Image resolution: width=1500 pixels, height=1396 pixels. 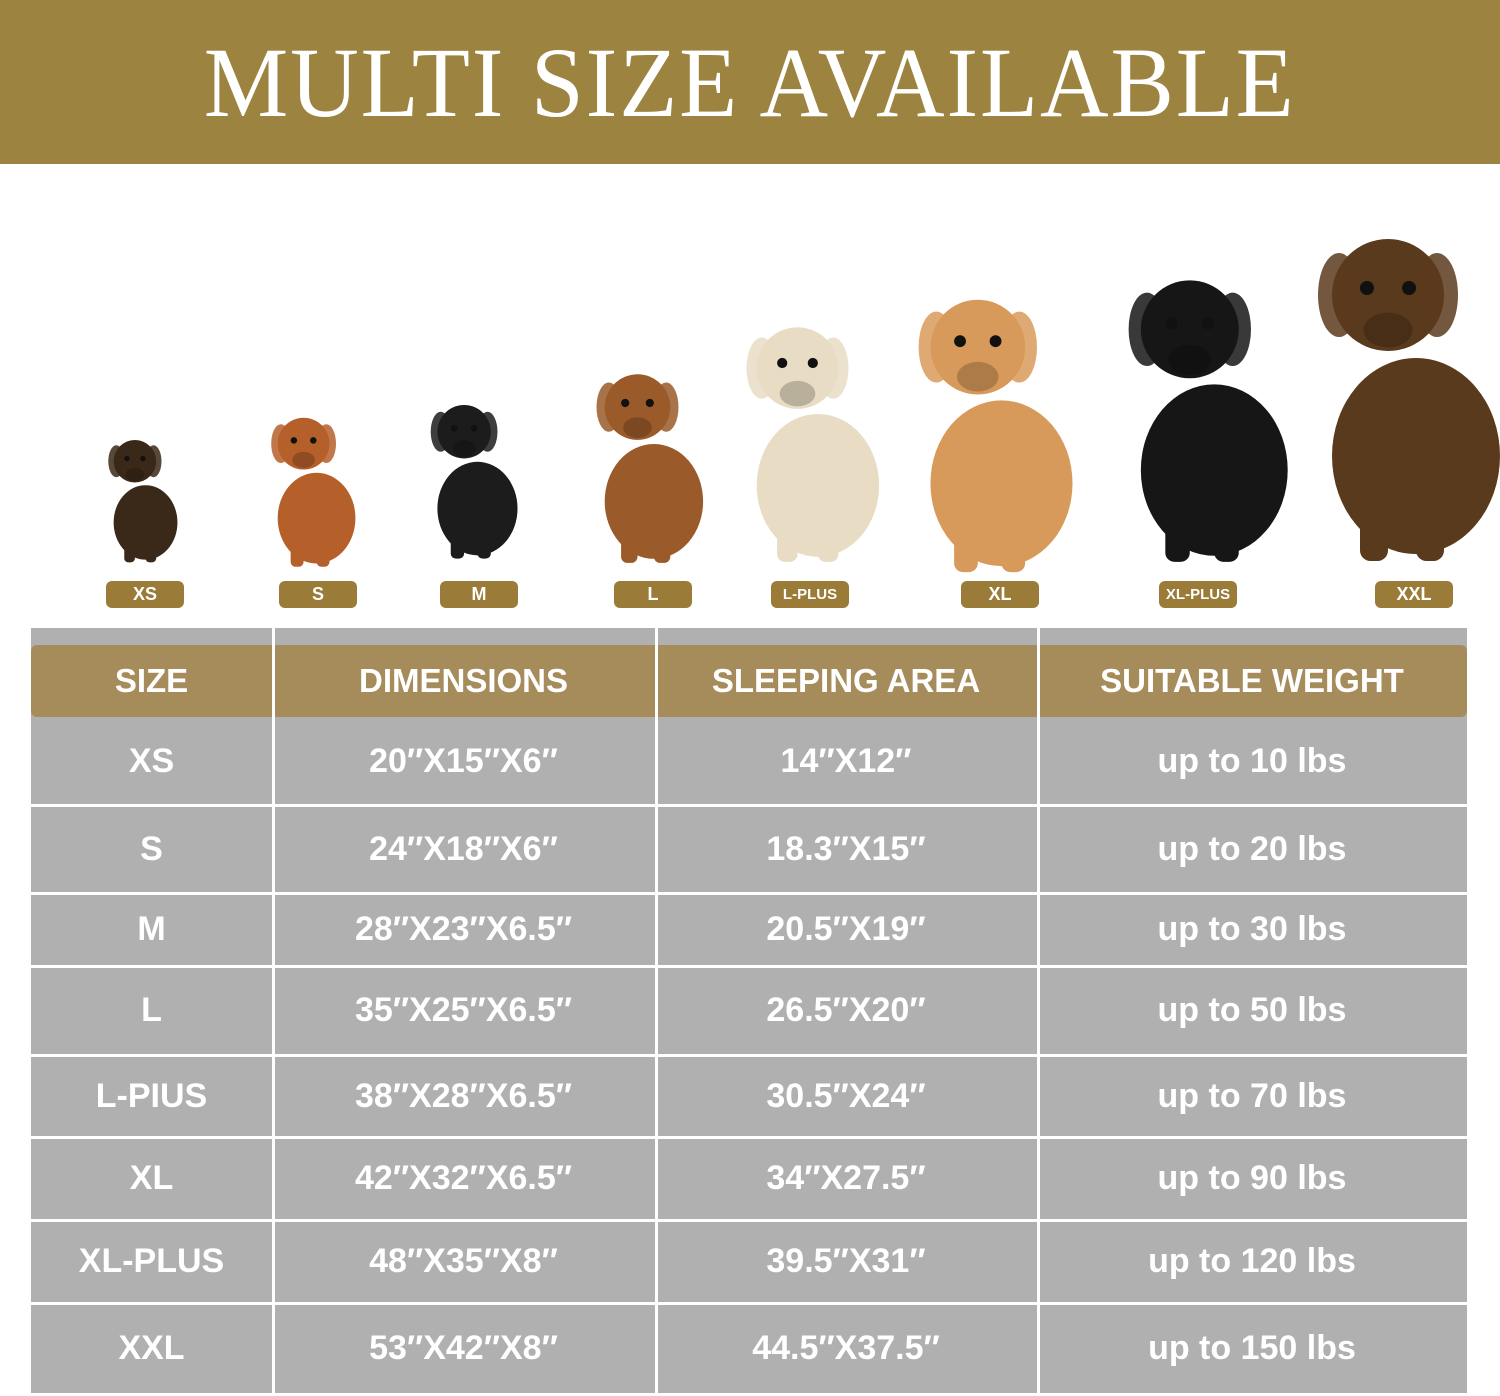 I want to click on dog-image-xl-plus, so click(x=1208, y=421).